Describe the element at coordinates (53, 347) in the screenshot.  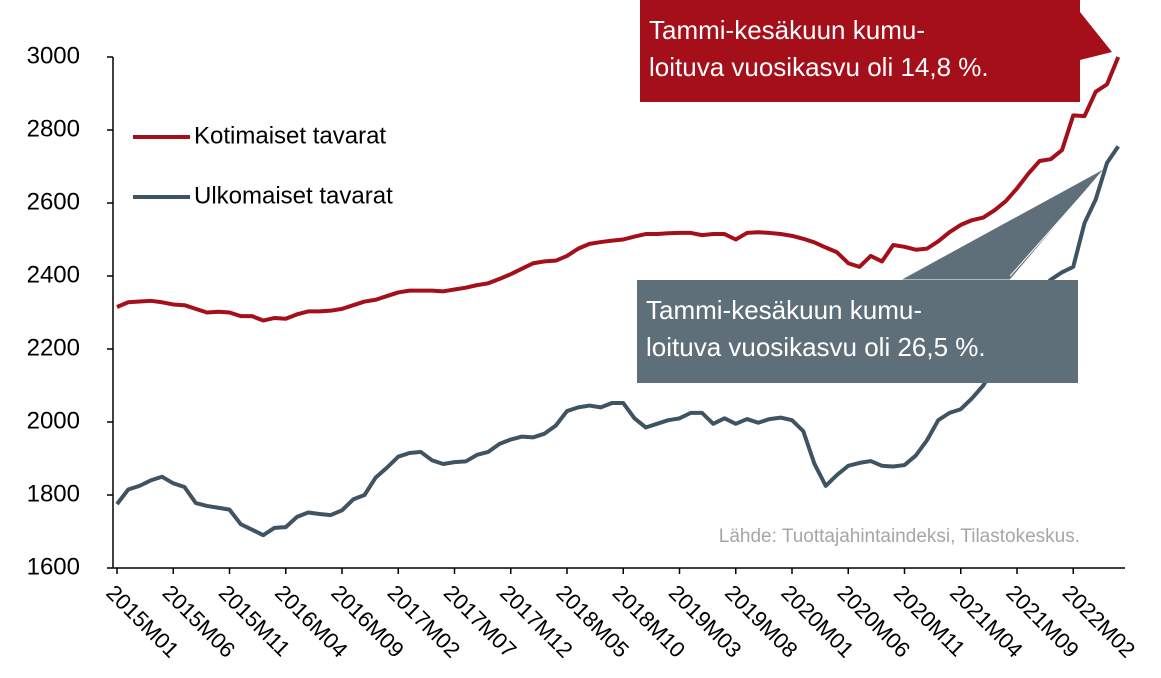
I see `y-tick-label: 2200` at that location.